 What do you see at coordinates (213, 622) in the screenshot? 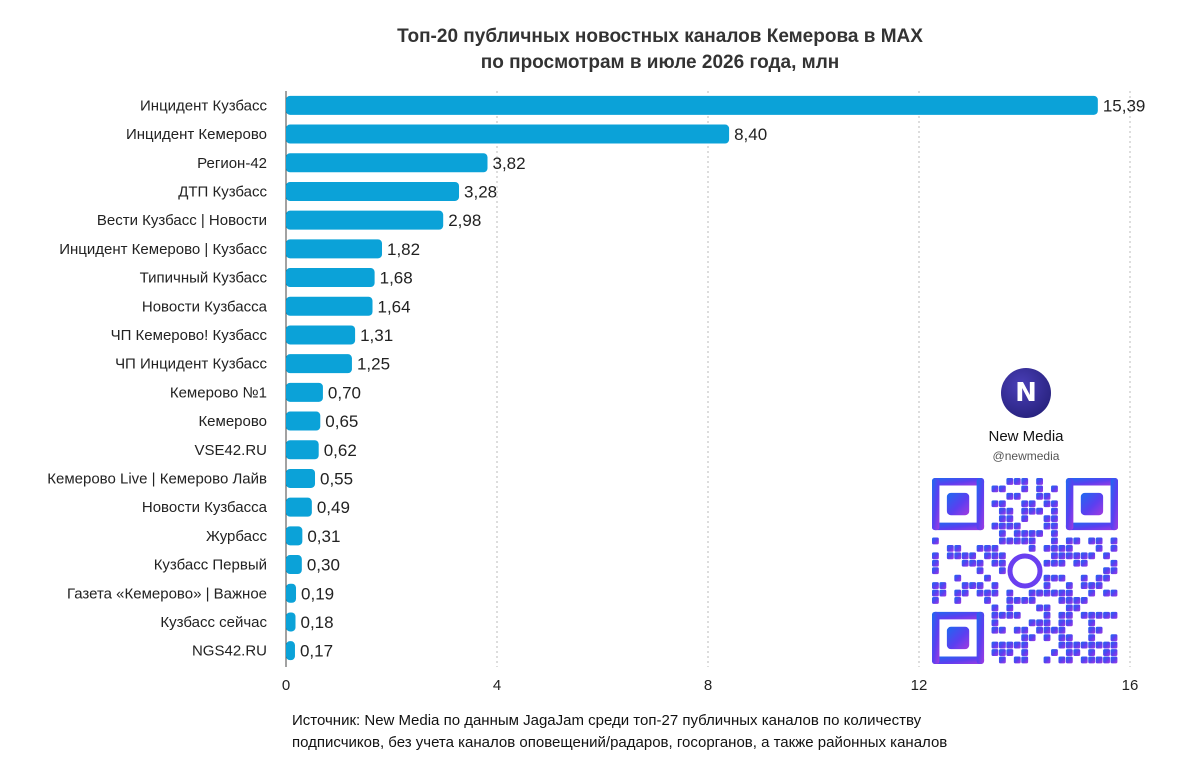
I see `category-label: Кузбасс сейчас` at bounding box center [213, 622].